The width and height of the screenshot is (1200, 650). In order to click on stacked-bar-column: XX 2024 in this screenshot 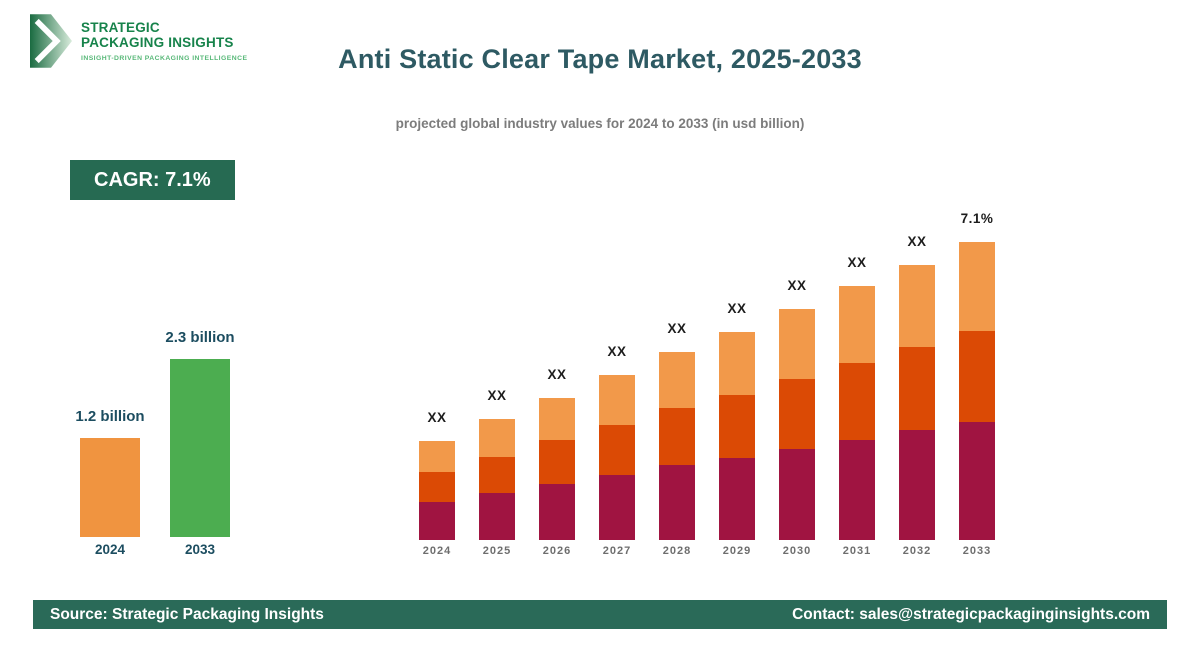, I will do `click(437, 483)`.